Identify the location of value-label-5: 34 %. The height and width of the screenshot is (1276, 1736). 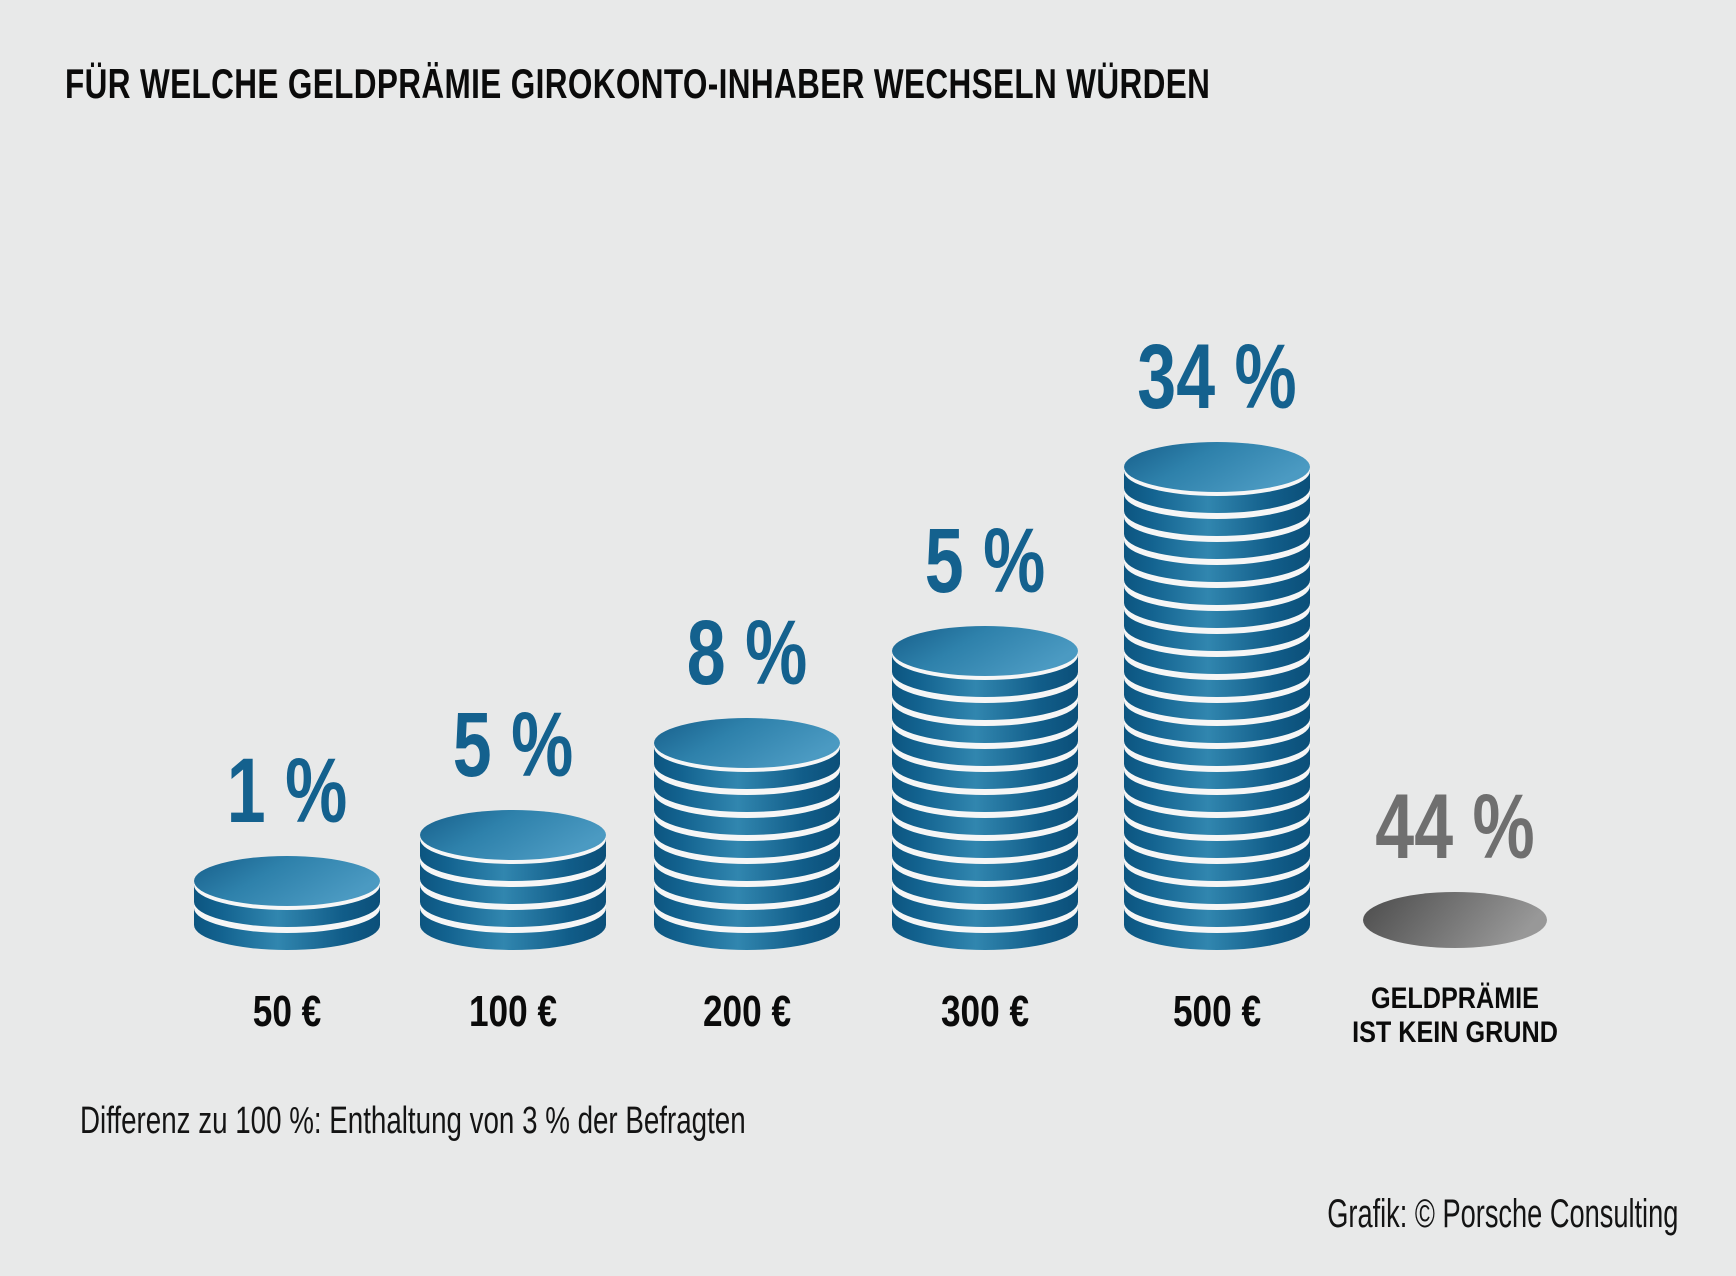
(1217, 377).